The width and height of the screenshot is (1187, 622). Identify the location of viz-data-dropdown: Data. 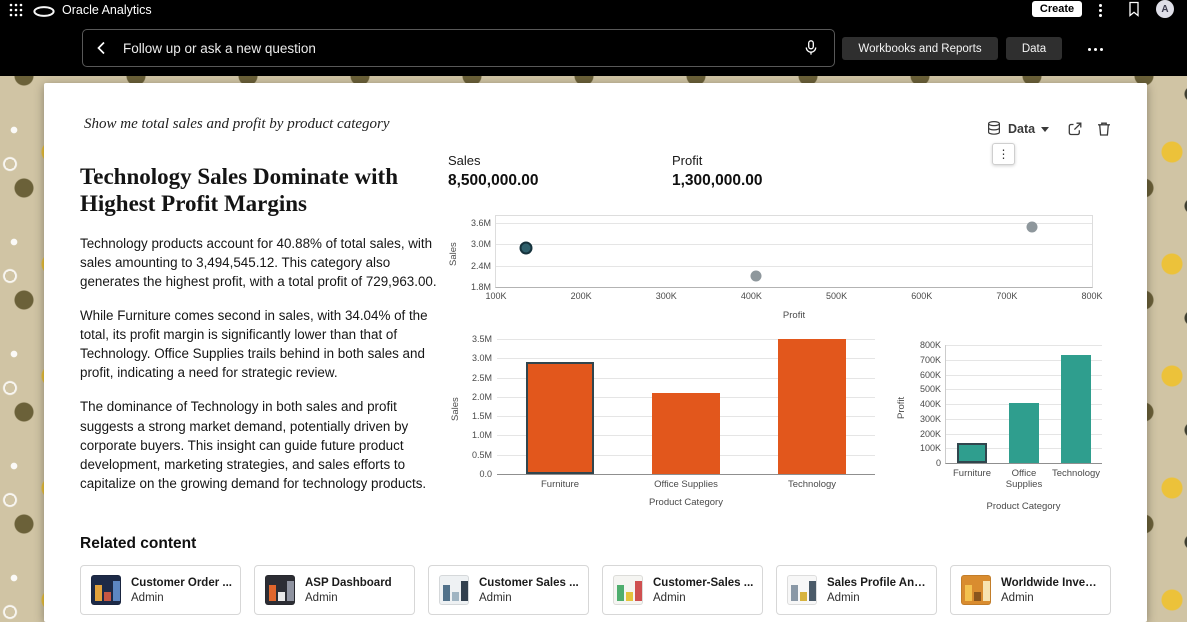
(1018, 129).